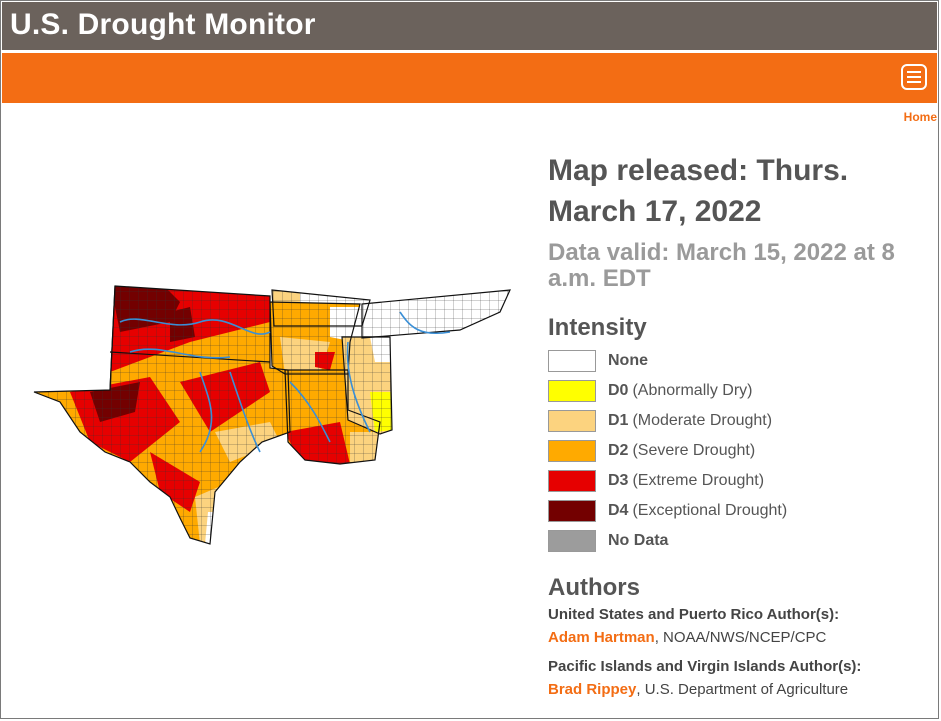 This screenshot has height=721, width=941. I want to click on author-line: Adam Hartman, NOAA/NWS/NCEP/CPC, so click(740, 637).